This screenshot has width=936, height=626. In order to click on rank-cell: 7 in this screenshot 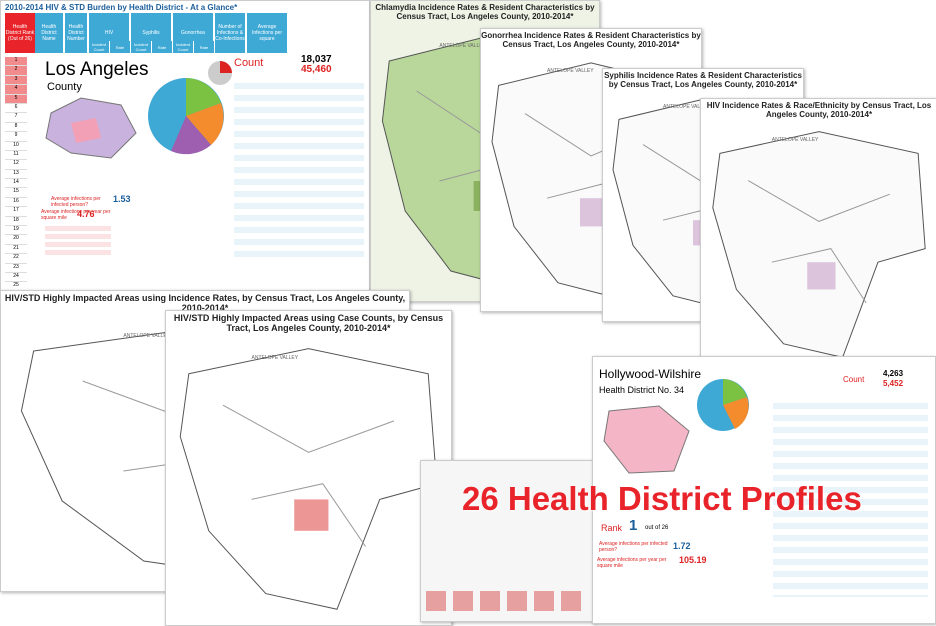, I will do `click(16, 118)`.